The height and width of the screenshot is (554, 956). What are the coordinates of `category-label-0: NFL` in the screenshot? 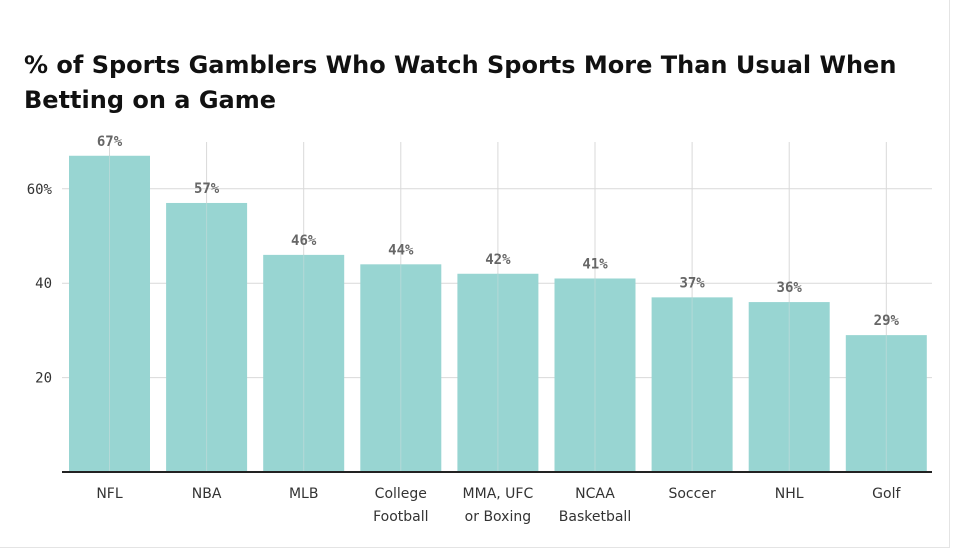 It's located at (109, 494).